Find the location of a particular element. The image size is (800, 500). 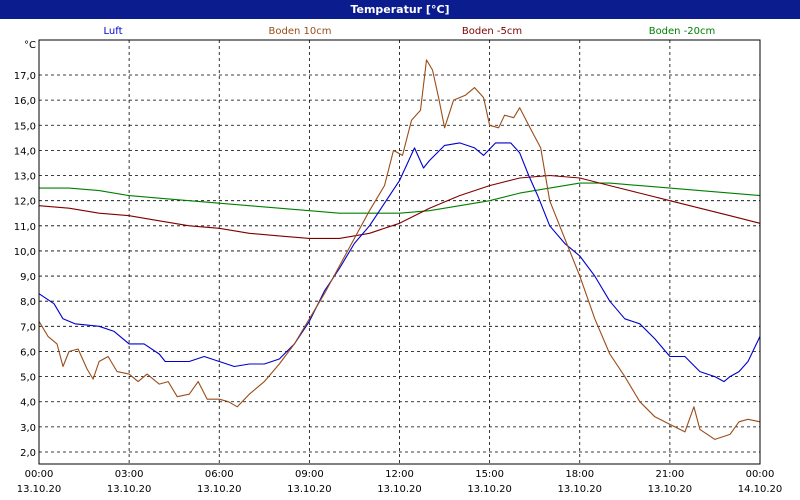

x-tick-time: 15:00 is located at coordinates (489, 474).